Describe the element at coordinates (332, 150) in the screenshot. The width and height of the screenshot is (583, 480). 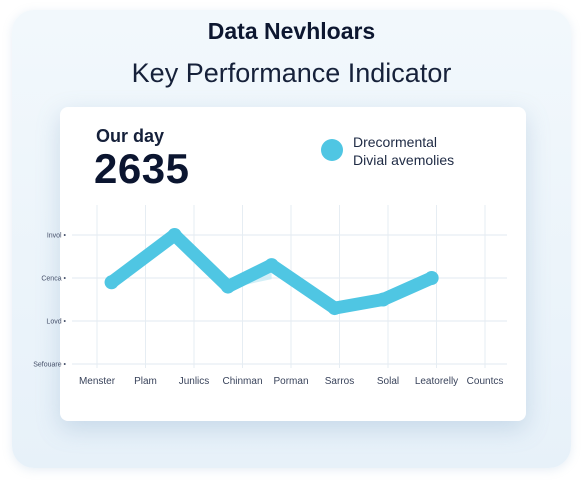
I see `legend-marker` at that location.